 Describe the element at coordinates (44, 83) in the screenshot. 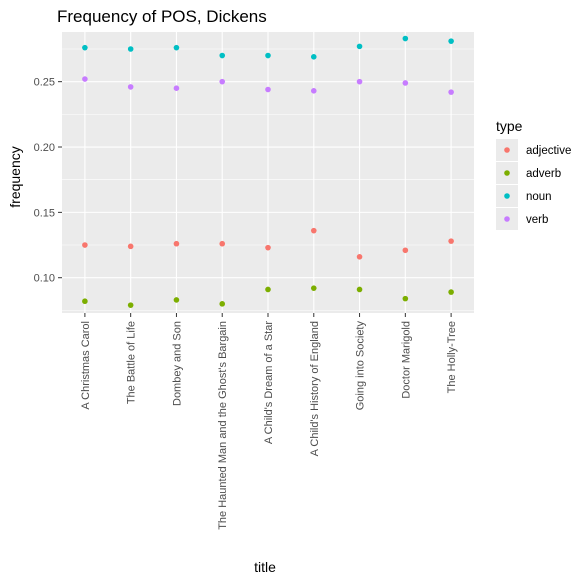

I see `y-tick-label: 0.25` at that location.